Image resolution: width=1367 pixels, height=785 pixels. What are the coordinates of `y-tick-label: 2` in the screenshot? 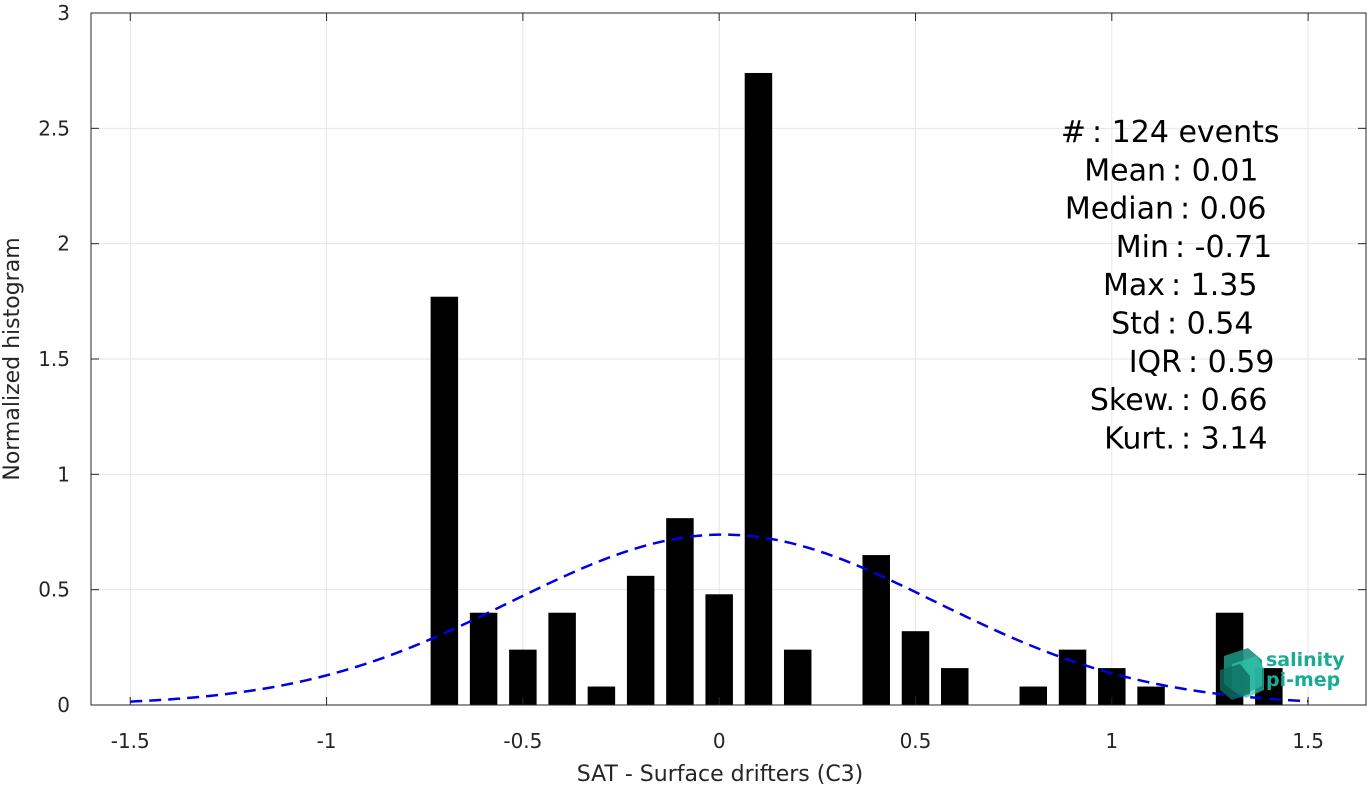 It's located at (63, 244).